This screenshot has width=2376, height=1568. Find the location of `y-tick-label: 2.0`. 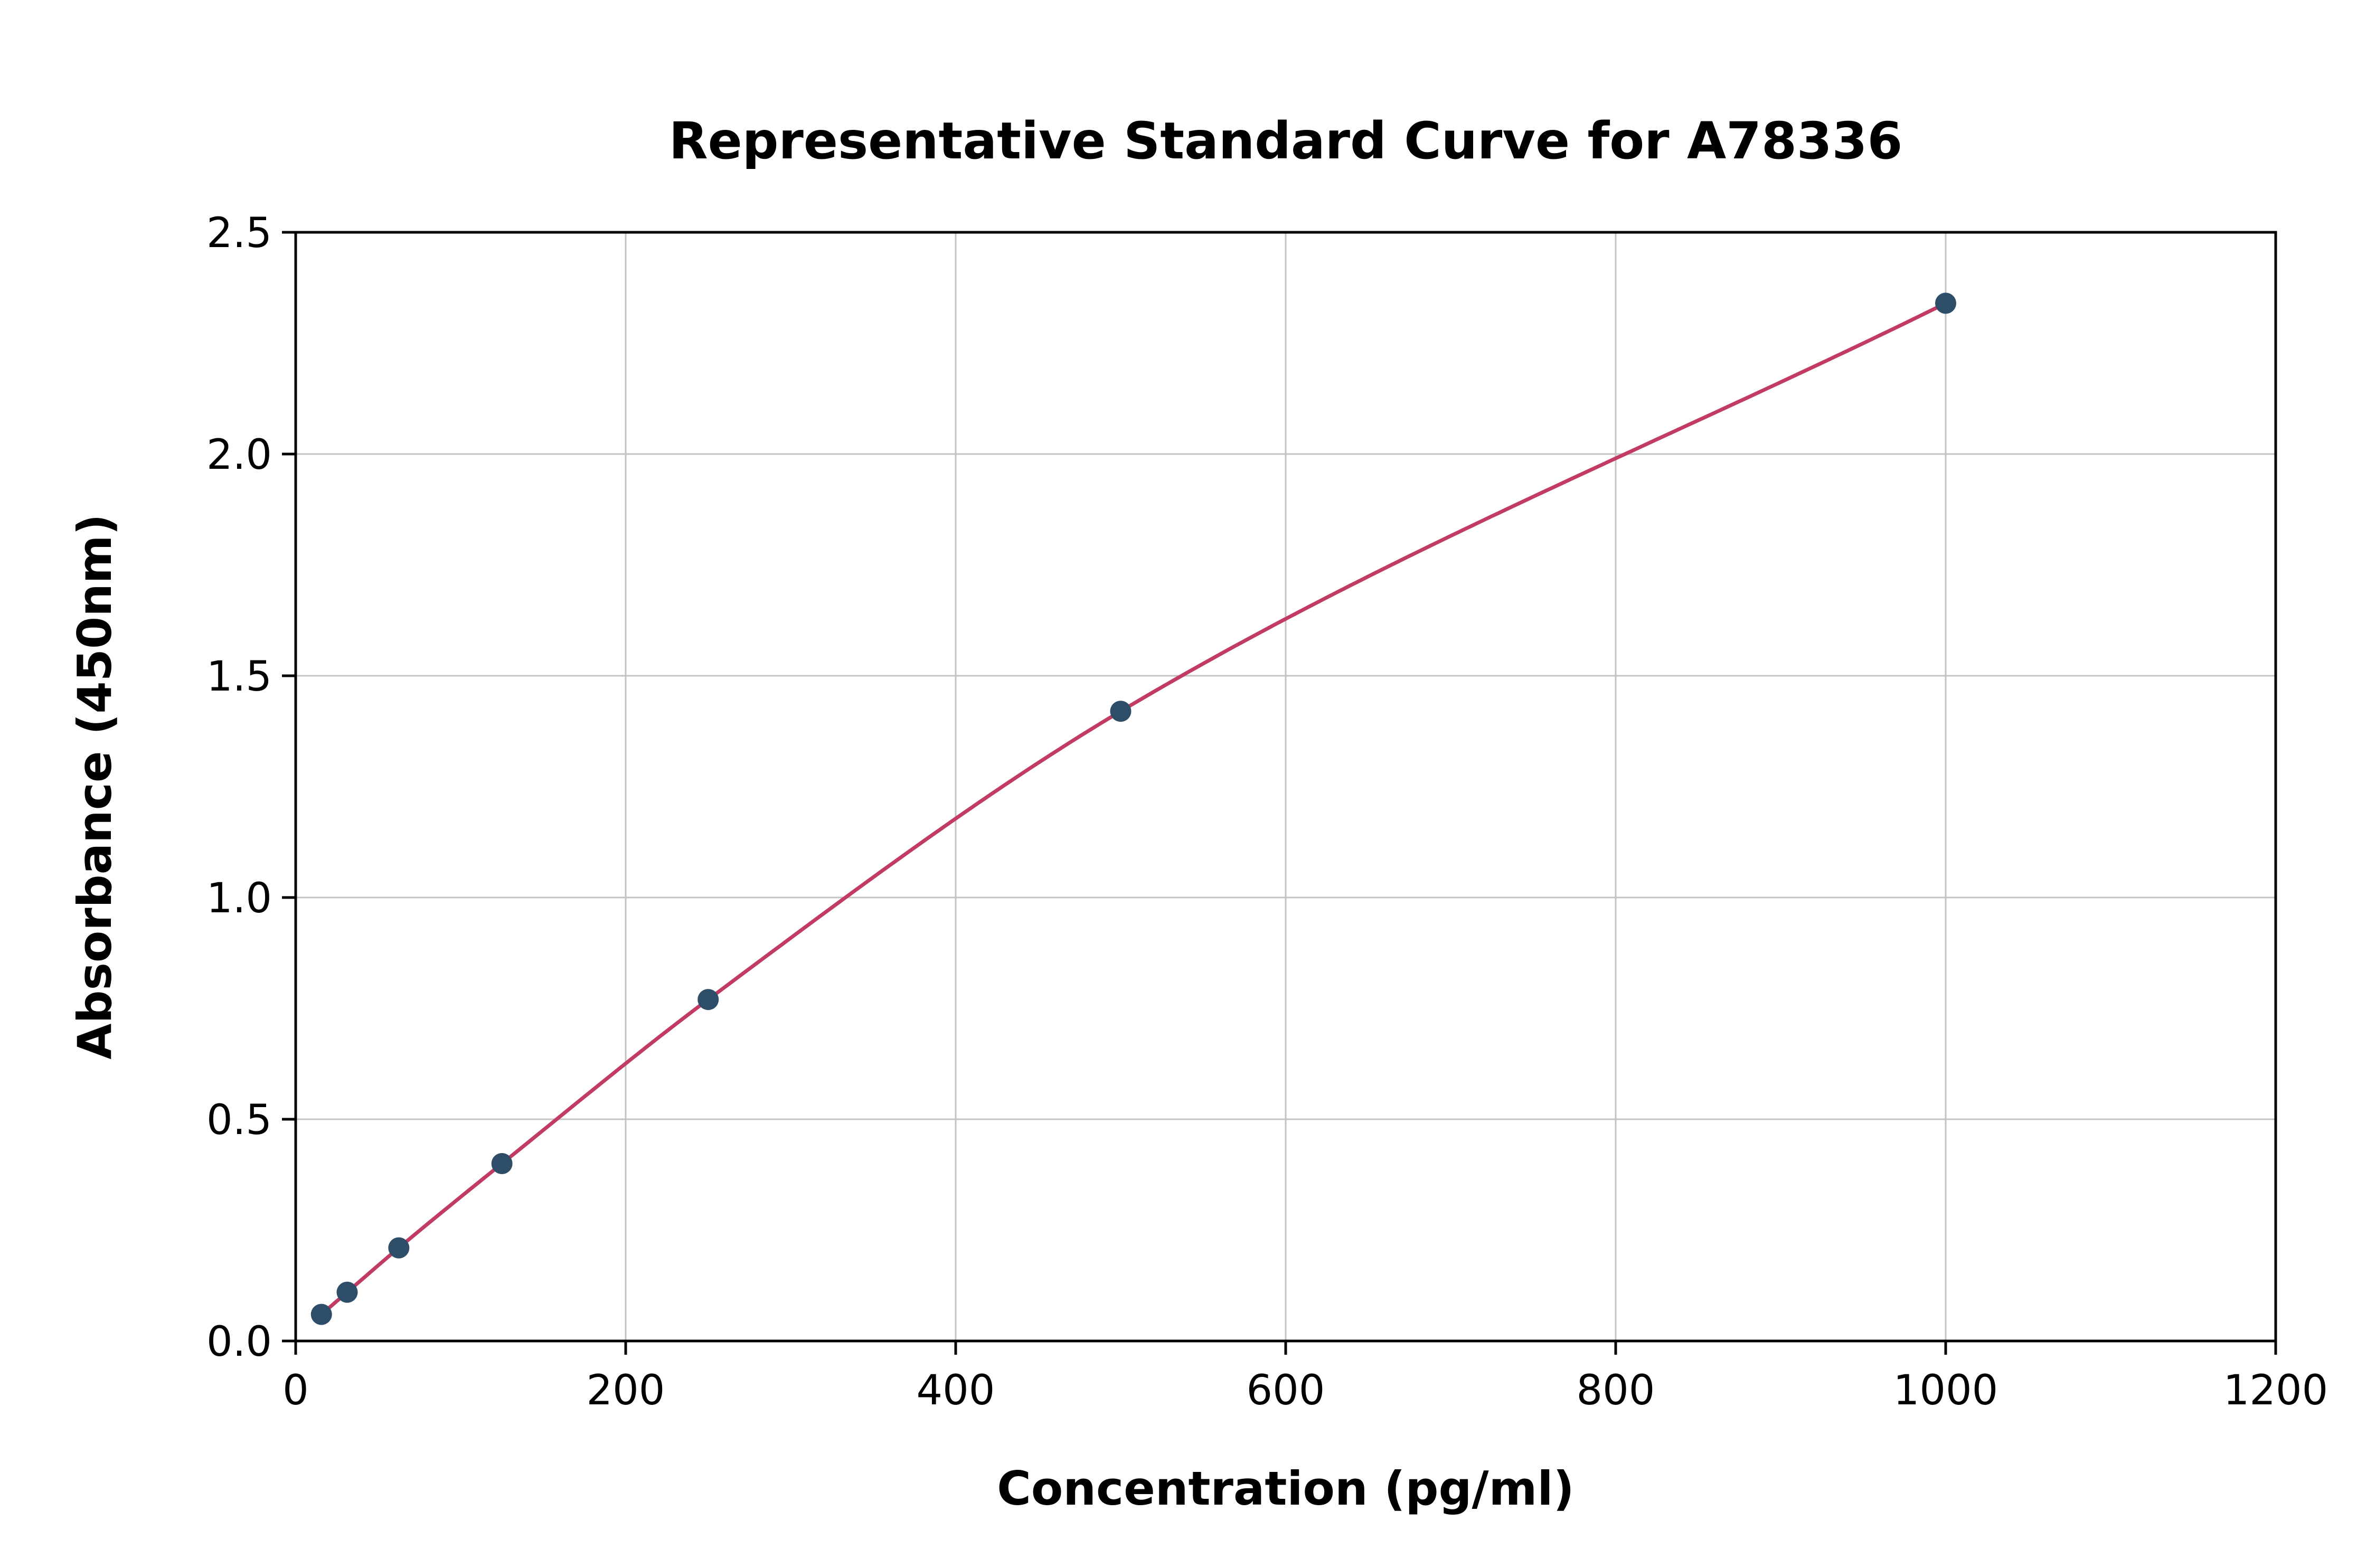

y-tick-label: 2.0 is located at coordinates (239, 455).